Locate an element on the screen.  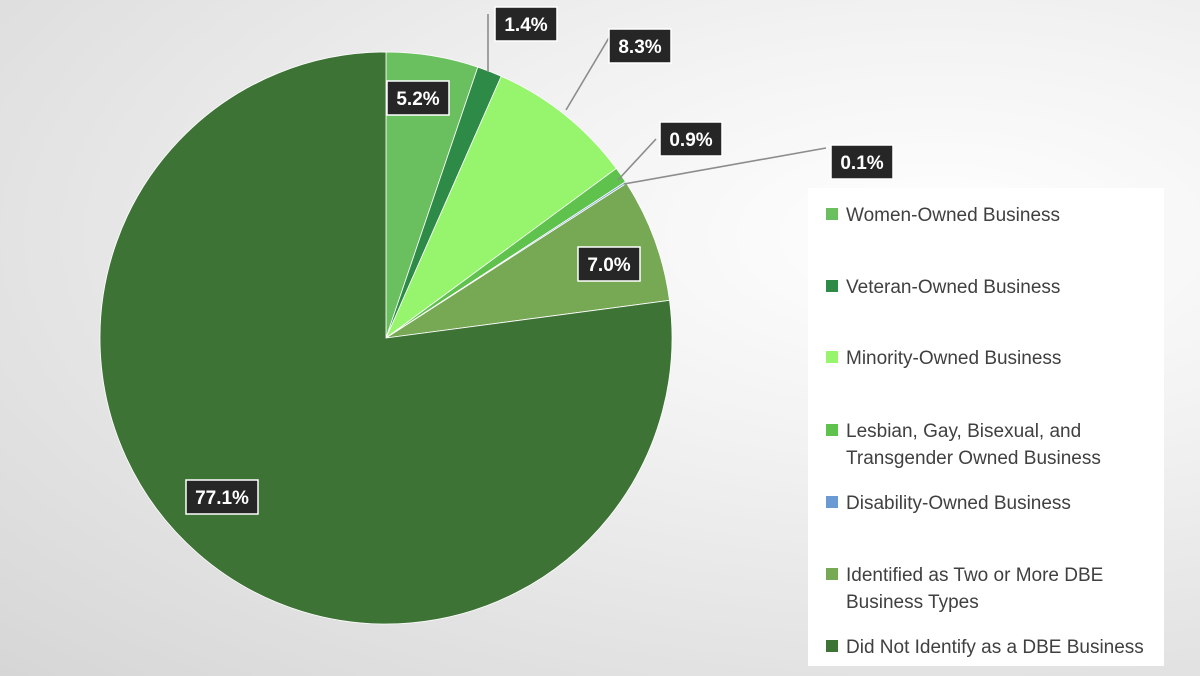
data-label-4: 0.9% is located at coordinates (691, 139).